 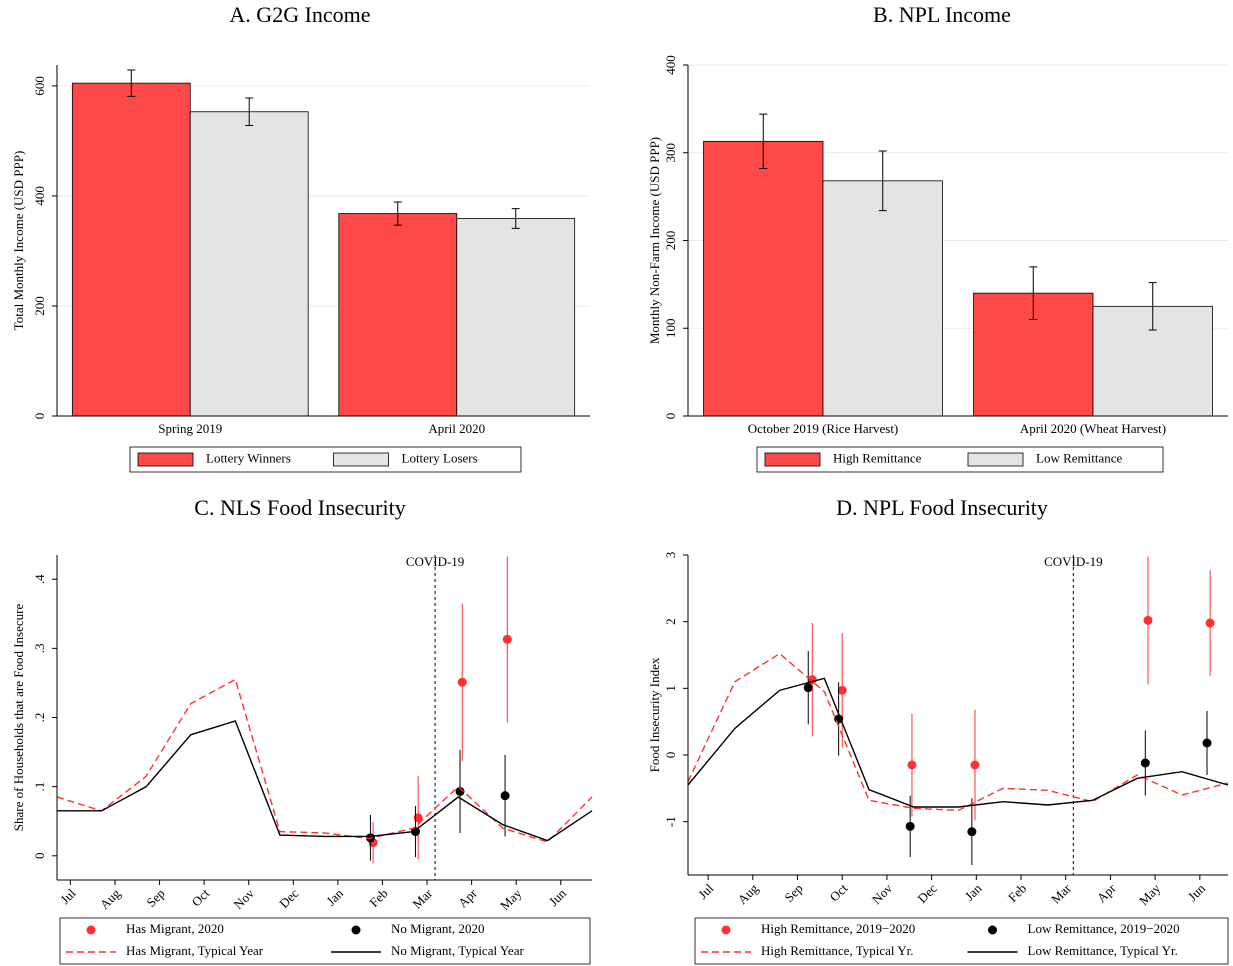 I want to click on legend-label: High Remittance, so click(x=877, y=457).